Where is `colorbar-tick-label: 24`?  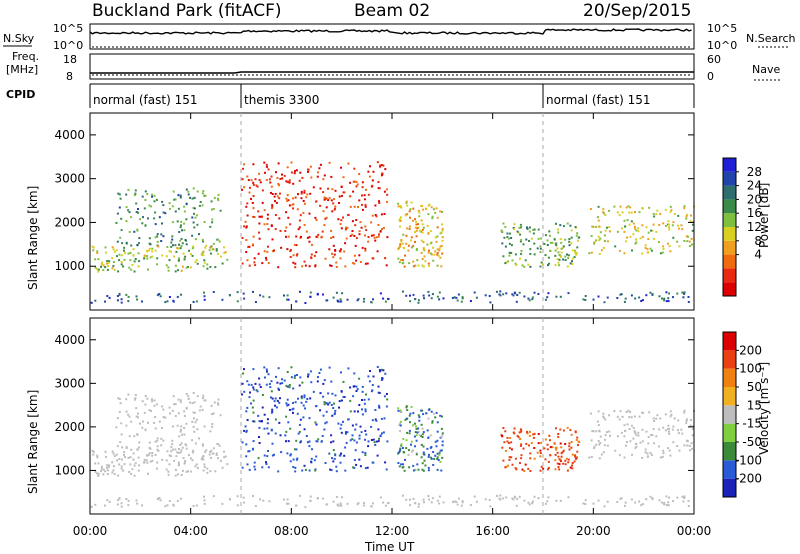 colorbar-tick-label: 24 is located at coordinates (754, 186).